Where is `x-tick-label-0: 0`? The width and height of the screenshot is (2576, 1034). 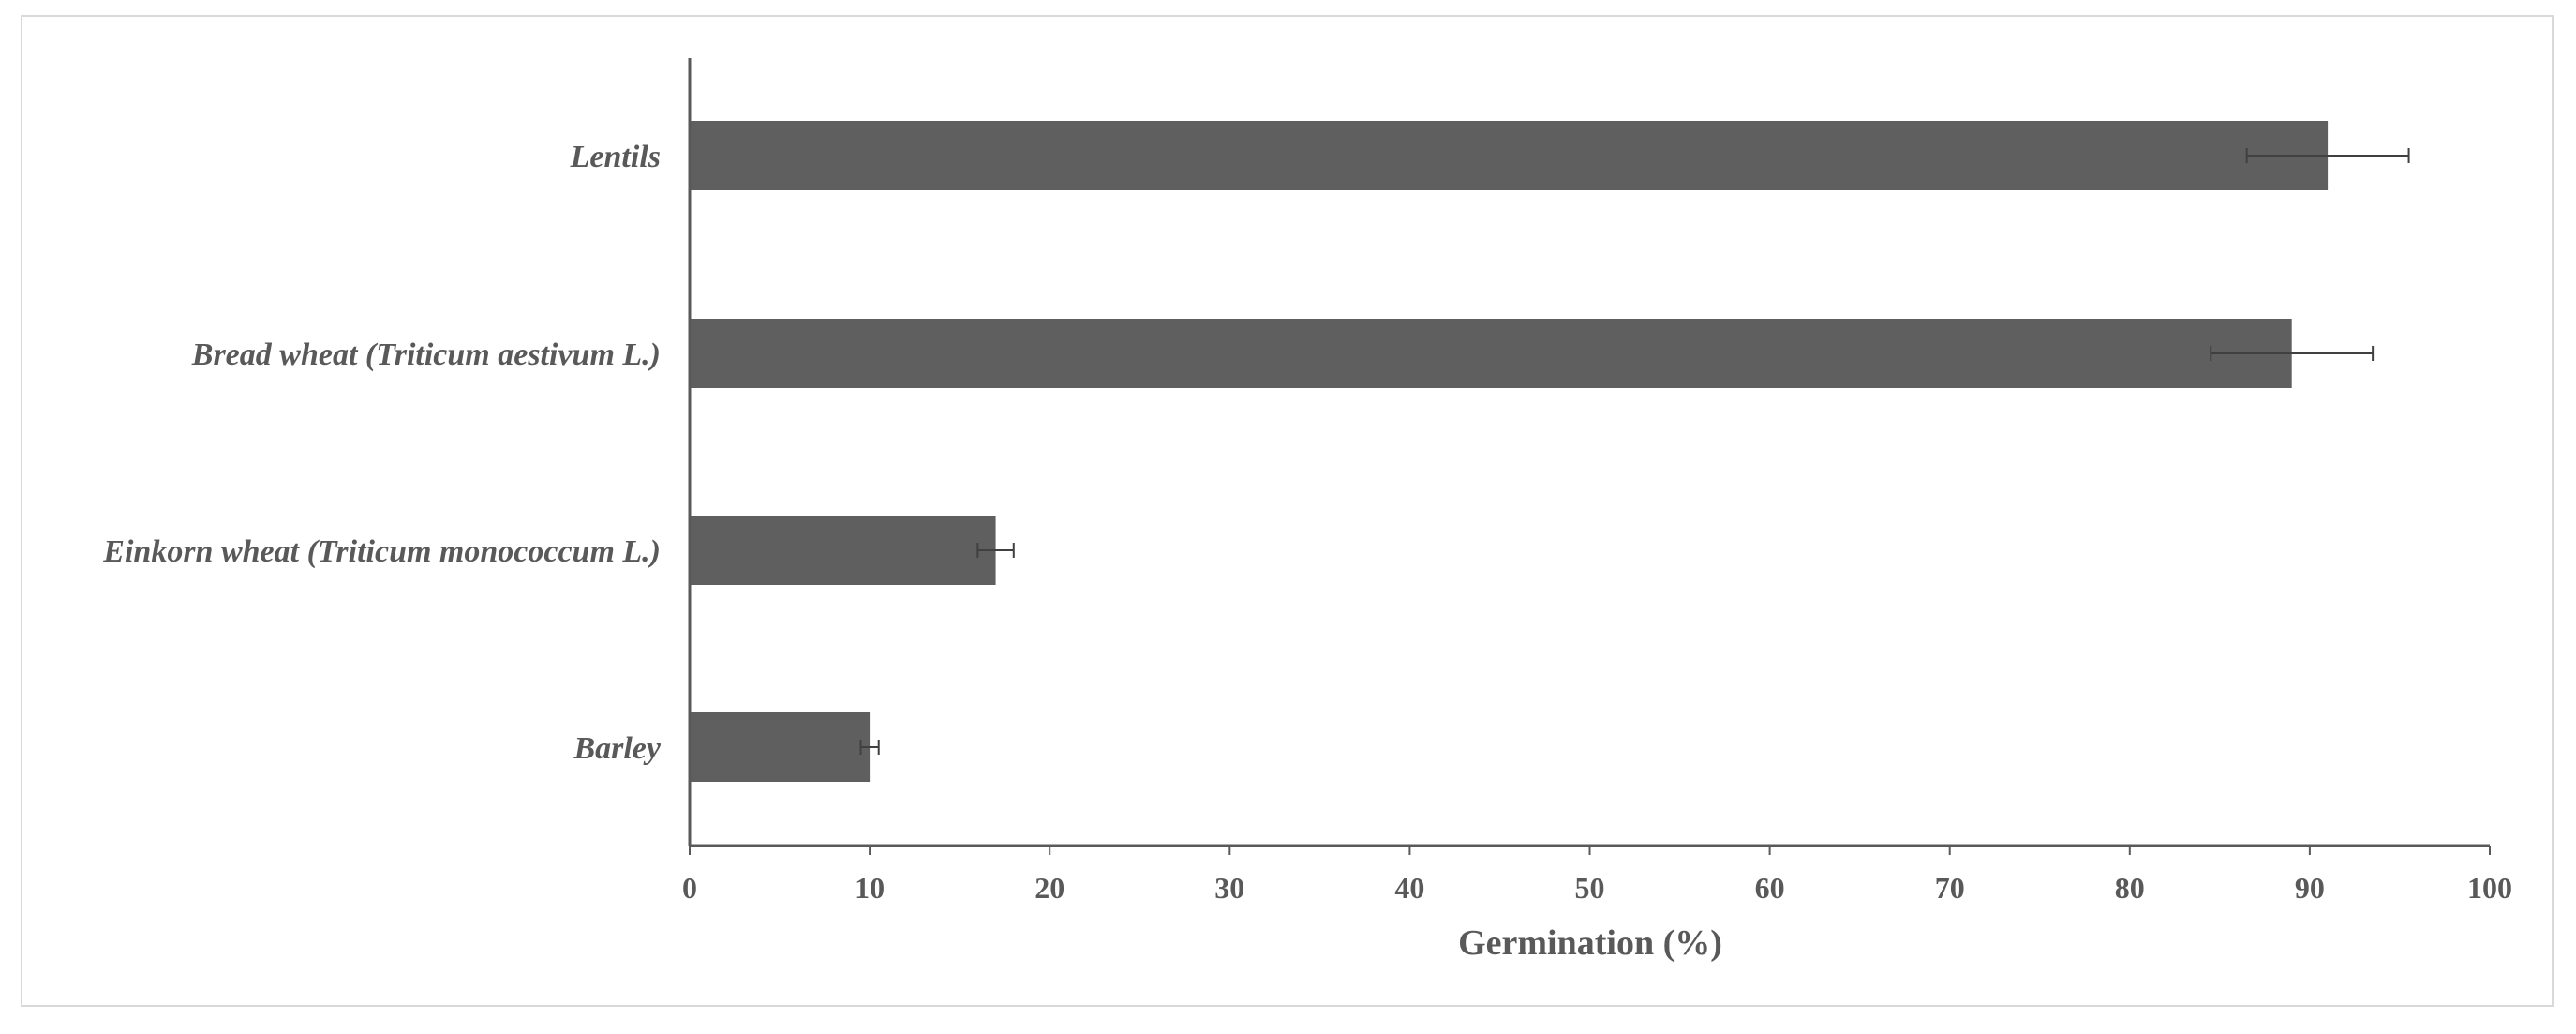
x-tick-label-0: 0 is located at coordinates (689, 888).